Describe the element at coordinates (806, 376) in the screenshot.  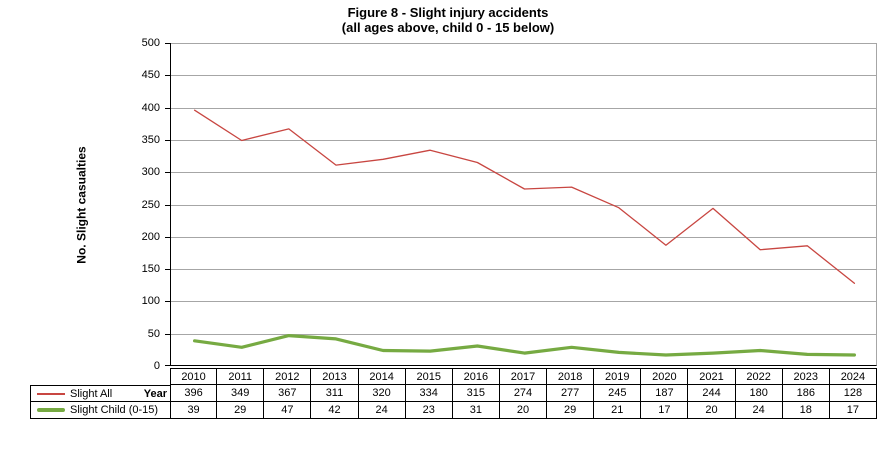
I see `year-header-cell: 2023` at that location.